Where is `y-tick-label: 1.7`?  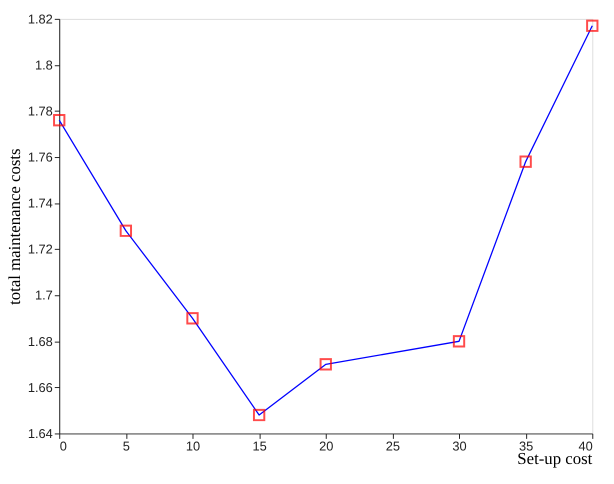 y-tick-label: 1.7 is located at coordinates (43, 295).